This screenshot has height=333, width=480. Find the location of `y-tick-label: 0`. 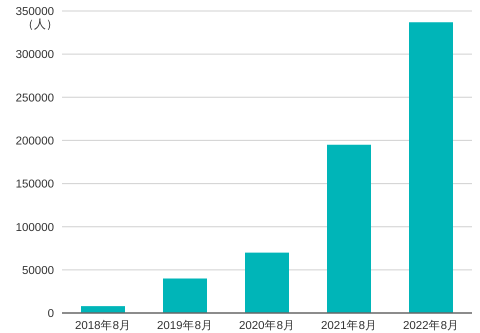

y-tick-label: 0 is located at coordinates (51, 314).